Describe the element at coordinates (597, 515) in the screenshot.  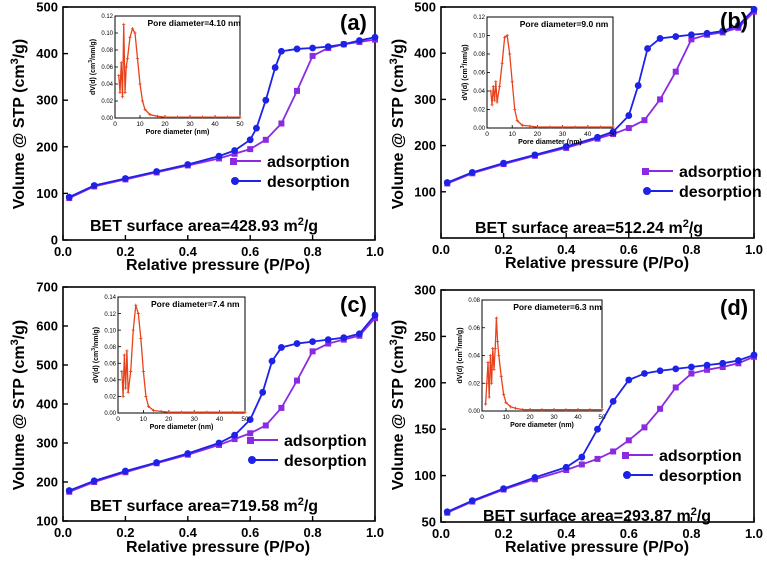
I see `bet-surface-area: BET surface area=293.87 m2/g` at that location.